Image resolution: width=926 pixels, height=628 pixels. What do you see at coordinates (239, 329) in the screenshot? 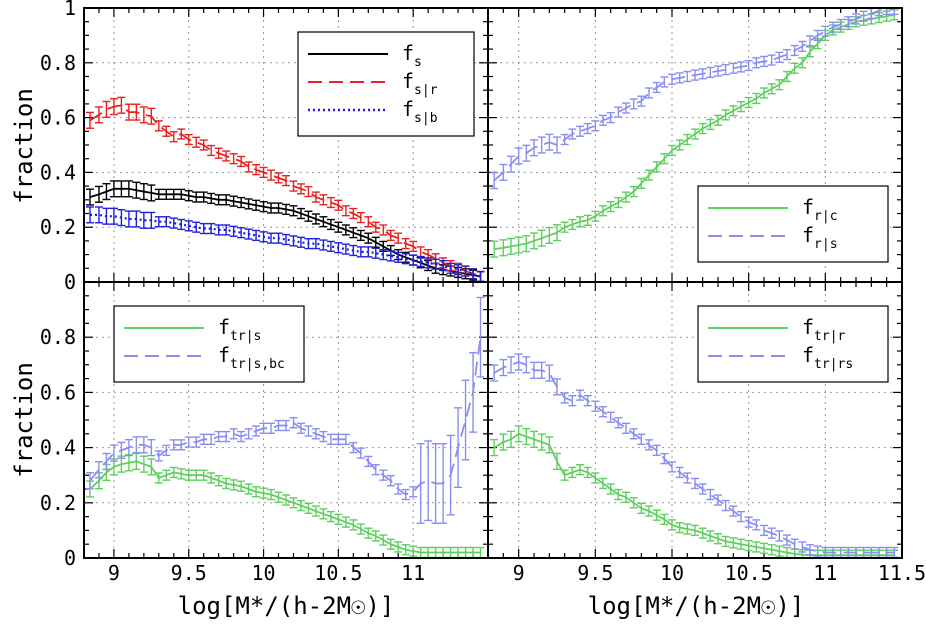
I see `legend-label-tr|s: ftr|s` at bounding box center [239, 329].